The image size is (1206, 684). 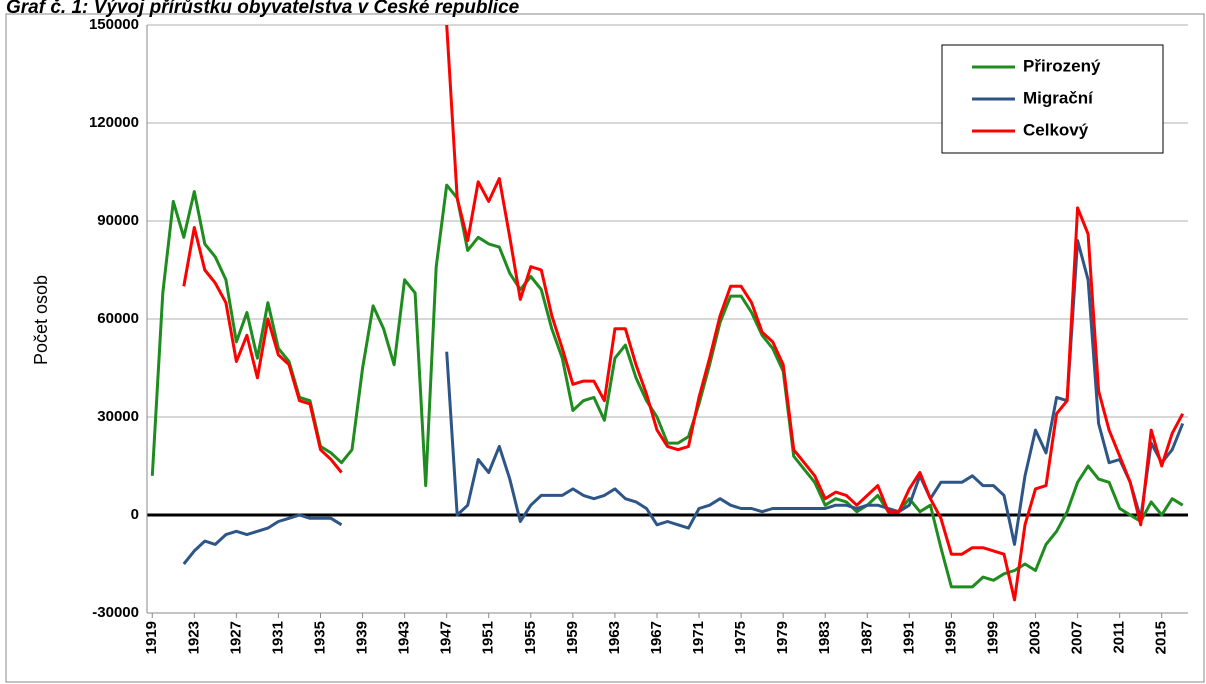 I want to click on x-tick-label: 2007, so click(x=1077, y=637).